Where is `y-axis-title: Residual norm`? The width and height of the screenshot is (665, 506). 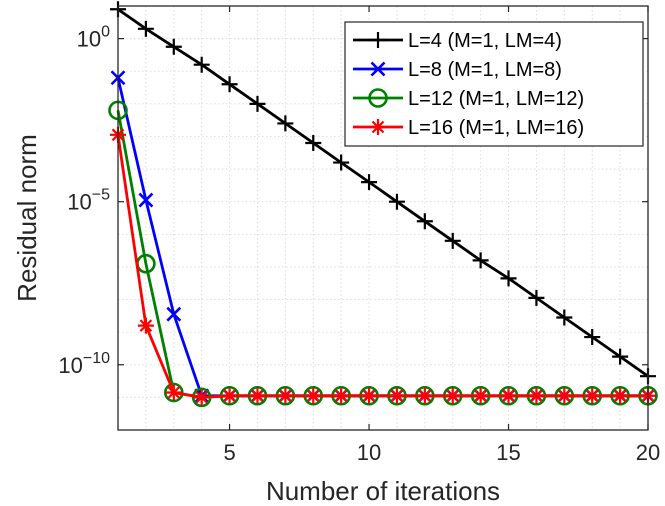
y-axis-title: Residual norm is located at coordinates (27, 218).